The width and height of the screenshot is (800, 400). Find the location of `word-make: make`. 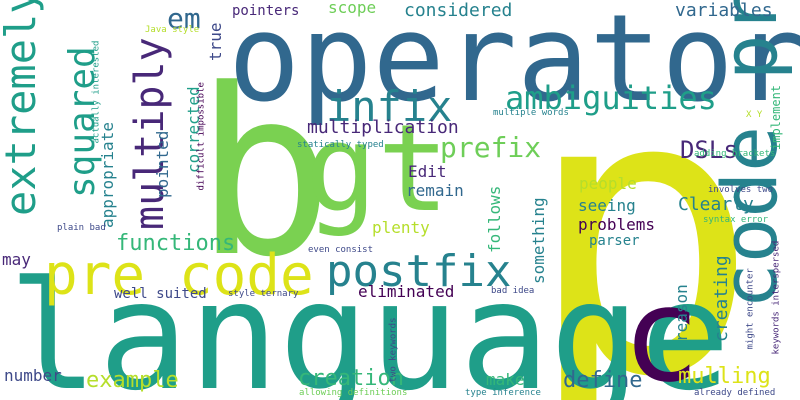

word-make: make is located at coordinates (505, 379).